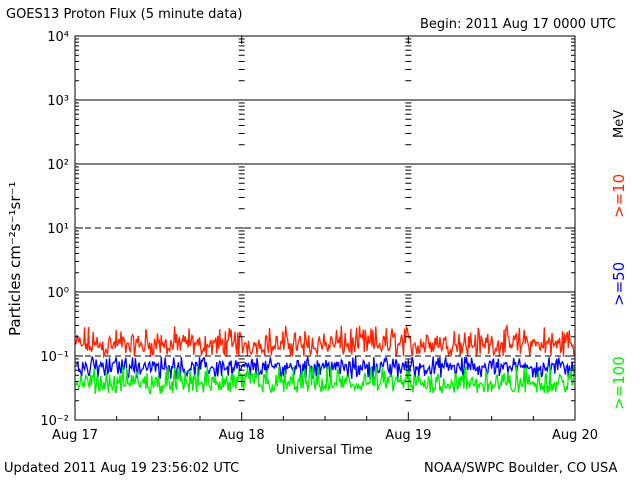  What do you see at coordinates (122, 468) in the screenshot?
I see `updated-label: Updated 2011 Aug 19 23:56:02 UTC` at bounding box center [122, 468].